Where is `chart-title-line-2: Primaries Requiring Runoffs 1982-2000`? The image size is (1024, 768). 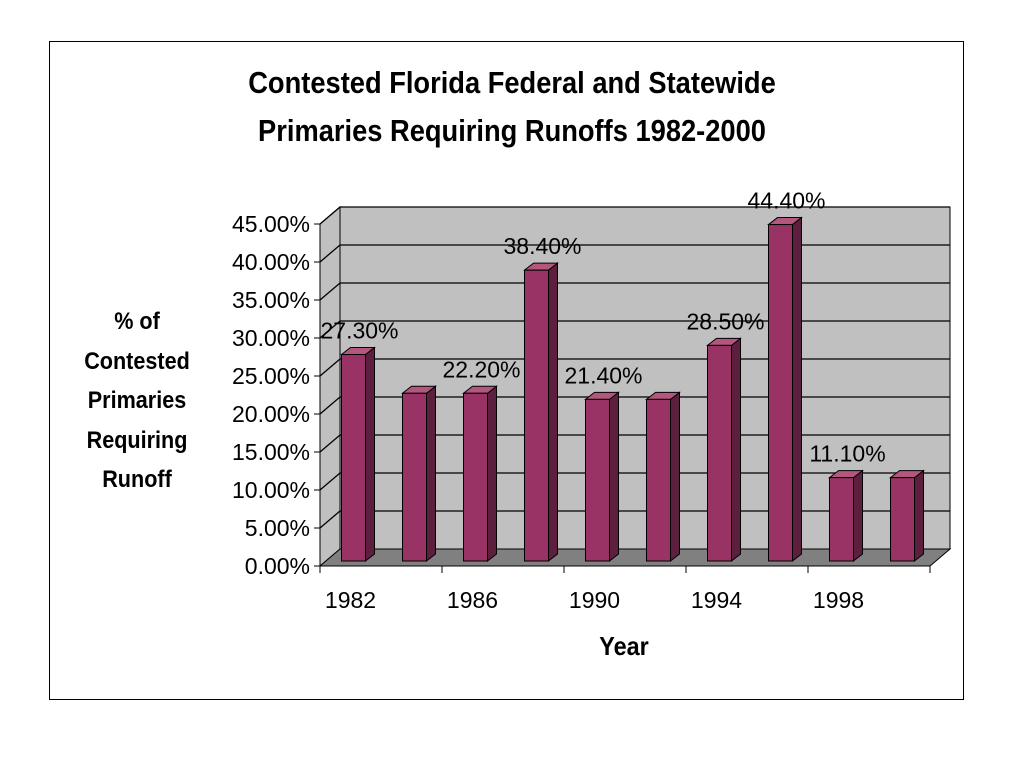 chart-title-line-2: Primaries Requiring Runoffs 1982-2000 is located at coordinates (512, 130).